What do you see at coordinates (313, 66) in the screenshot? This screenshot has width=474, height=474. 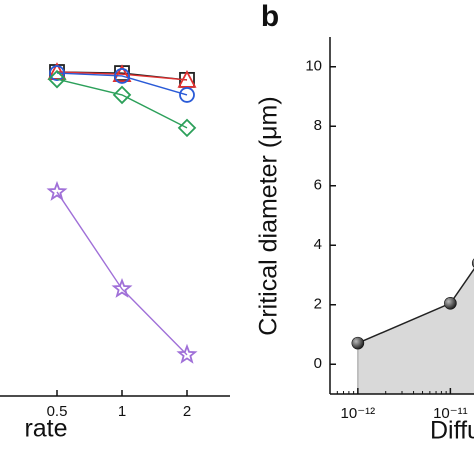 I see `y-tick-label: 10` at bounding box center [313, 66].